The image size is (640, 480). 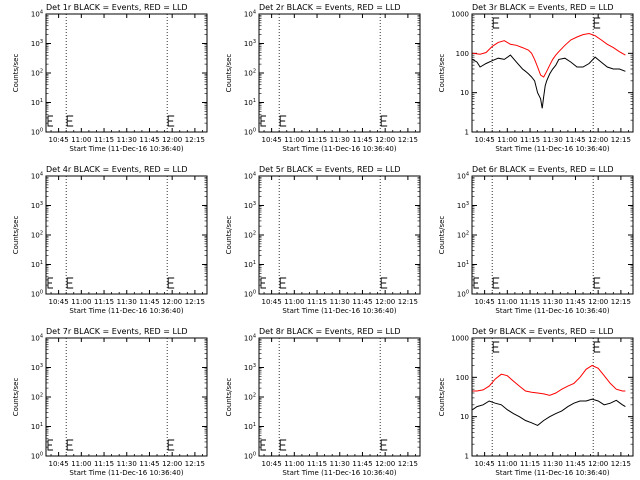 I want to click on chart-title: Det 5r BLACK = Events, RED = LLD, so click(x=330, y=169).